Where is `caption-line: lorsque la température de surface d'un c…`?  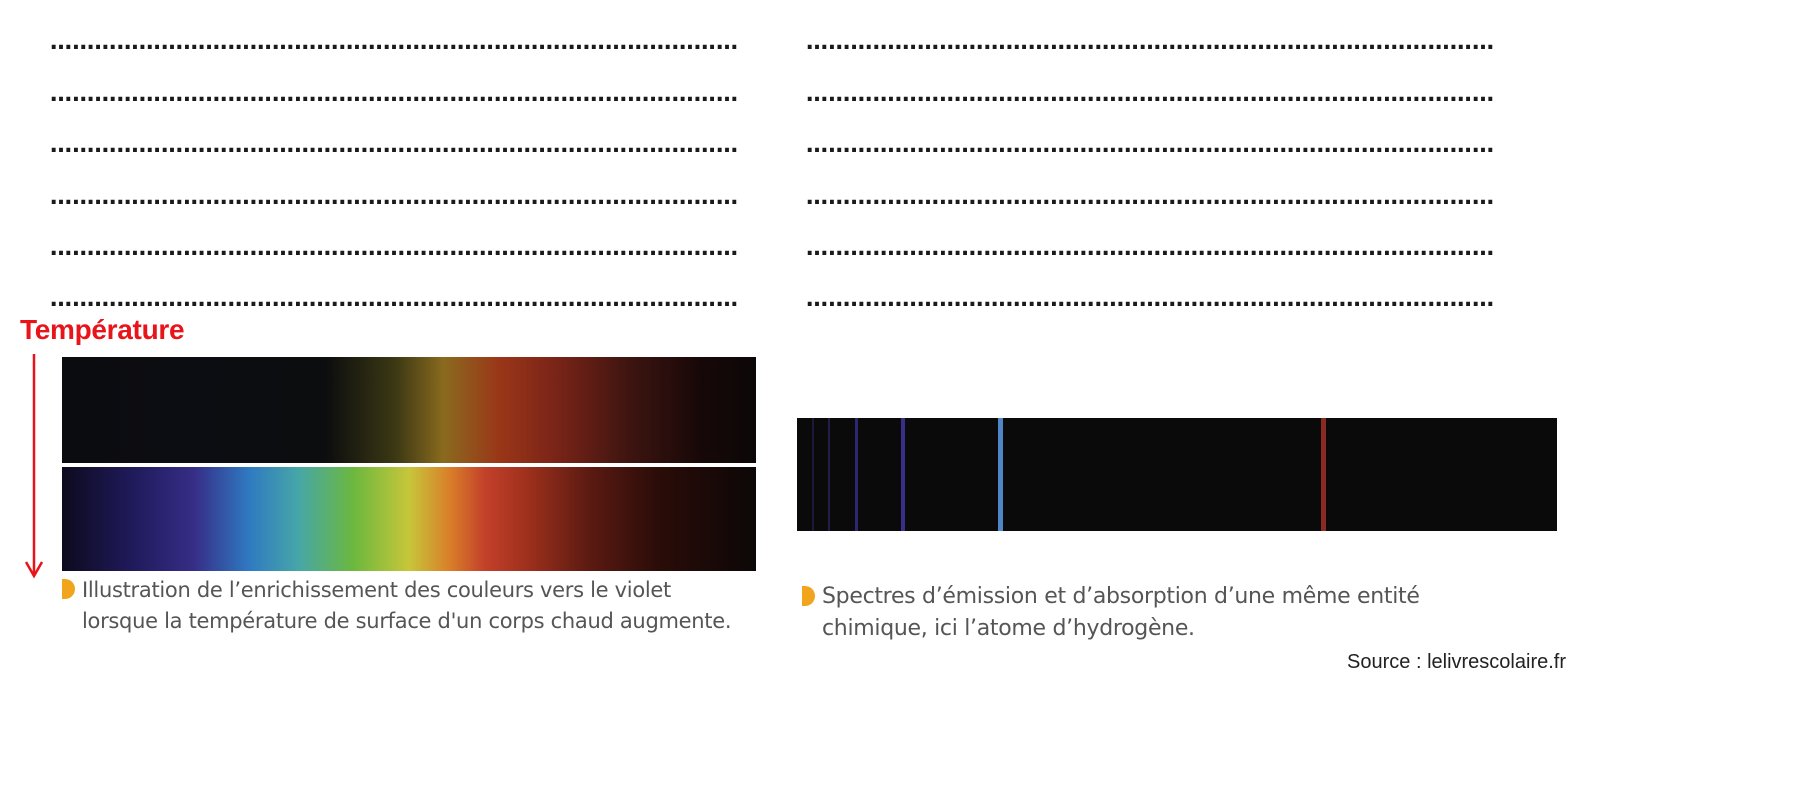
caption-line: lorsque la température de surface d'un c… is located at coordinates (407, 621).